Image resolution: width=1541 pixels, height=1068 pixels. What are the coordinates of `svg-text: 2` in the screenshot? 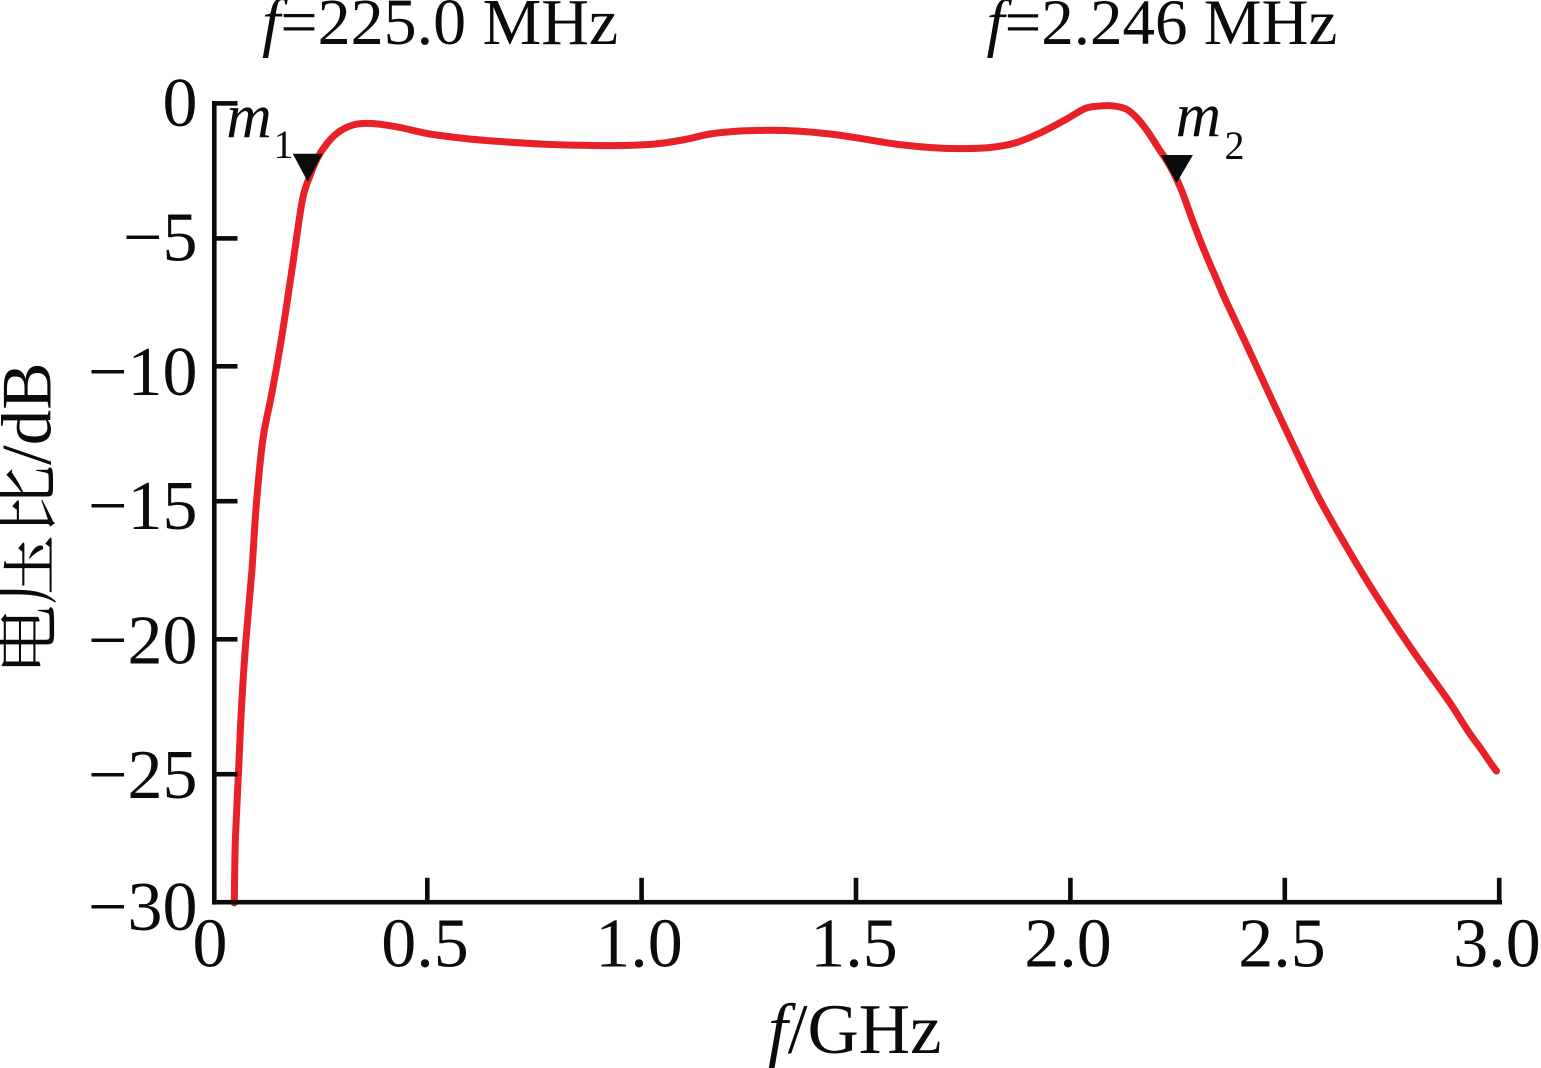 It's located at (1235, 145).